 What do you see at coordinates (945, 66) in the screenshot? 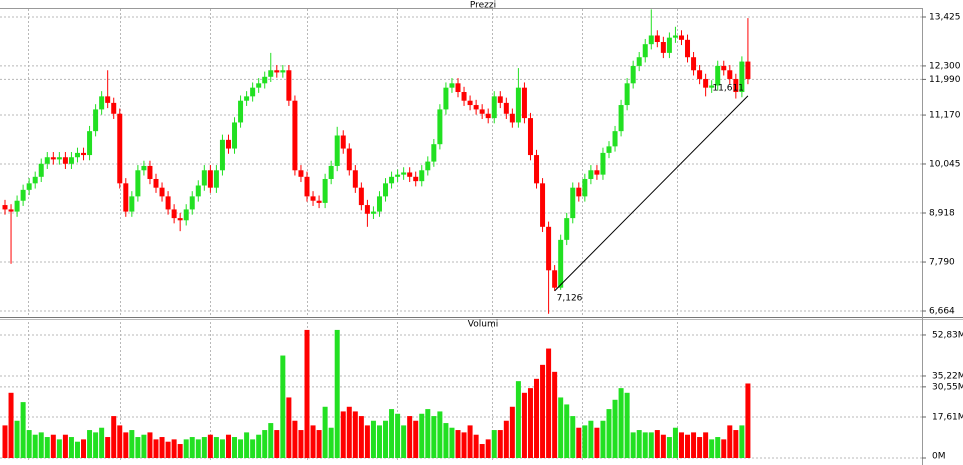
I see `y-tick-label: 12,300` at bounding box center [945, 66].